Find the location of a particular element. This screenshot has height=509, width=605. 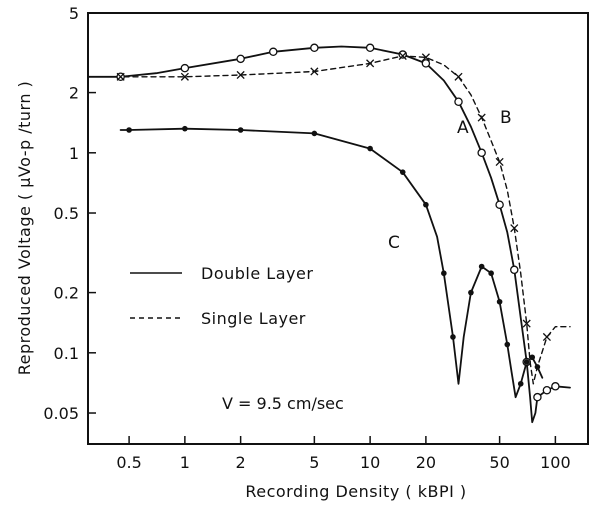

x-tick-label: 1 is located at coordinates (185, 462).